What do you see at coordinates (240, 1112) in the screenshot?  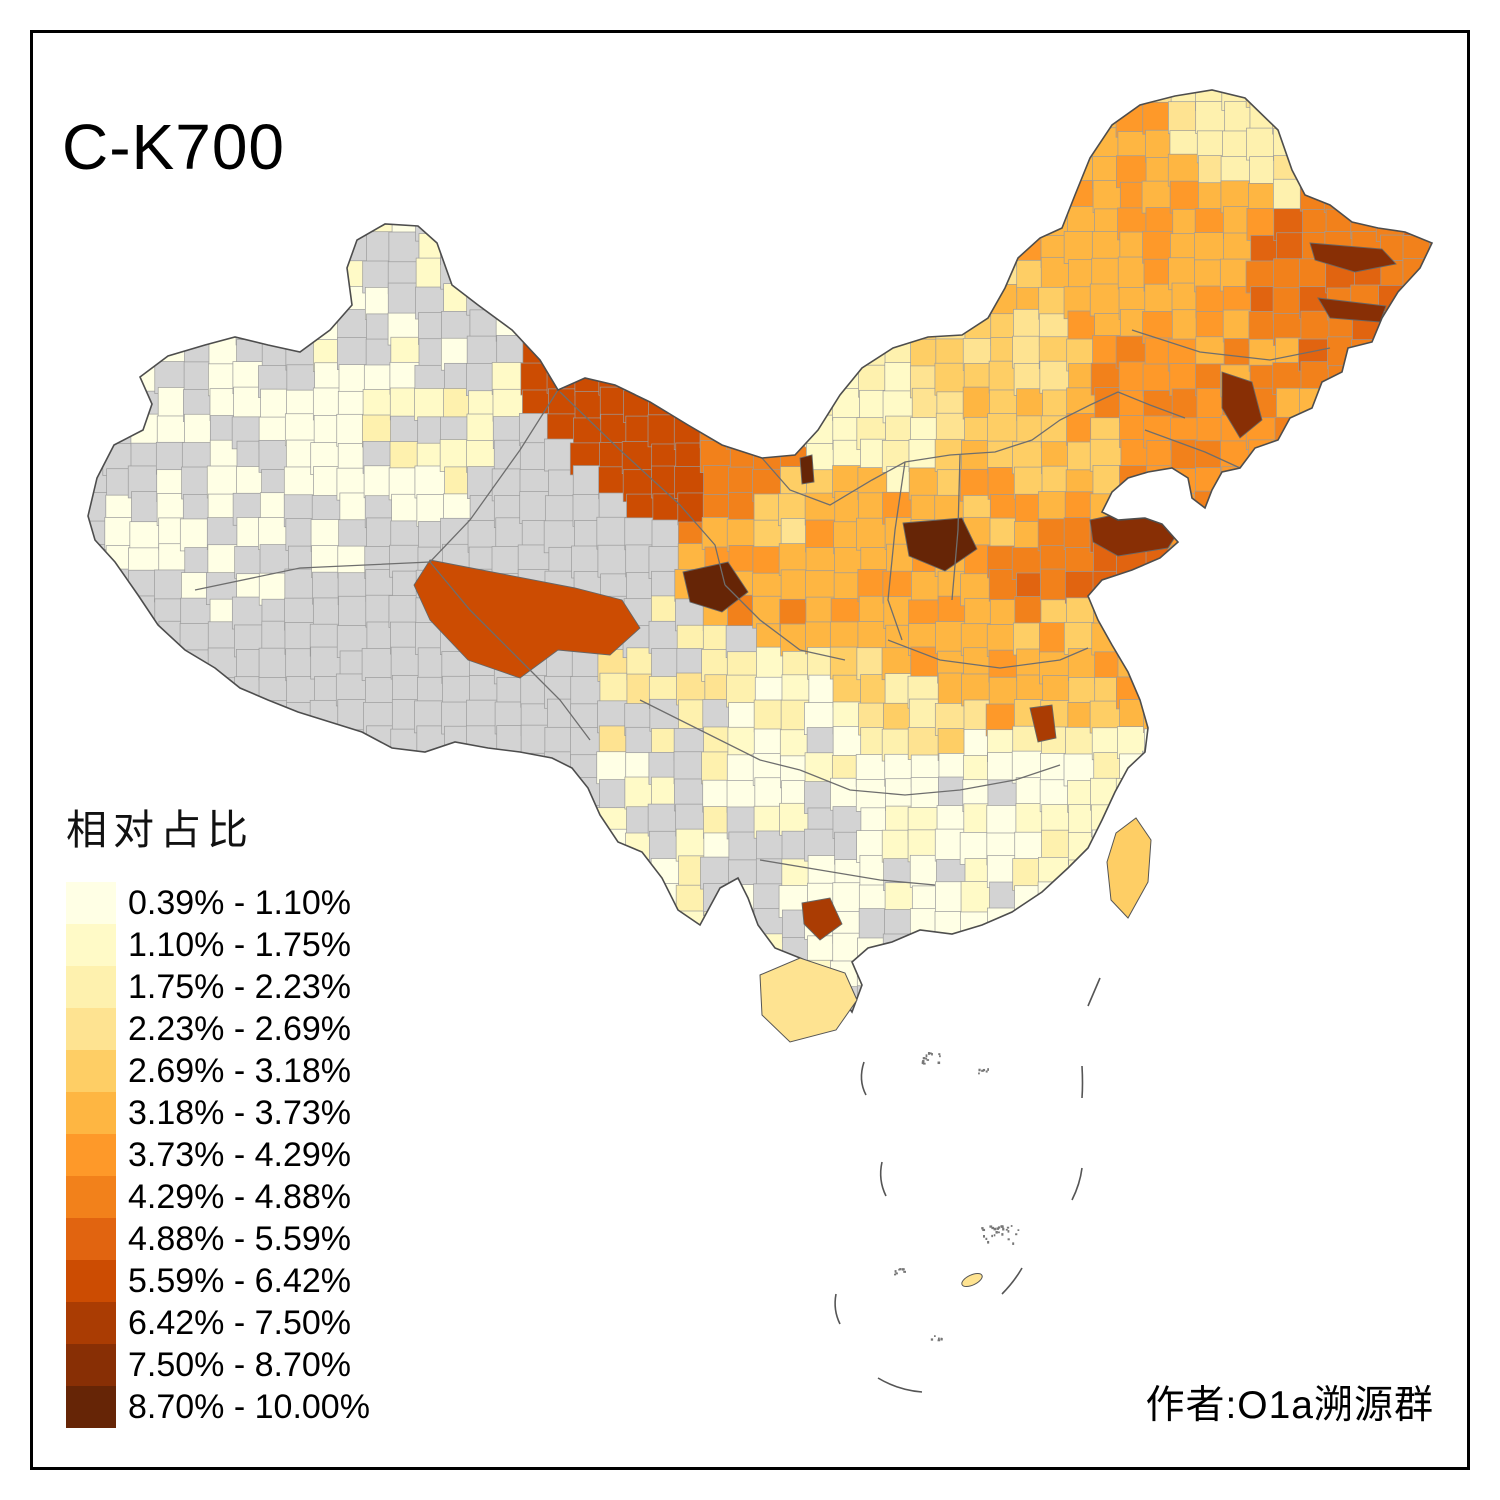 I see `legend-label: 3.18% - 3.73%` at bounding box center [240, 1112].